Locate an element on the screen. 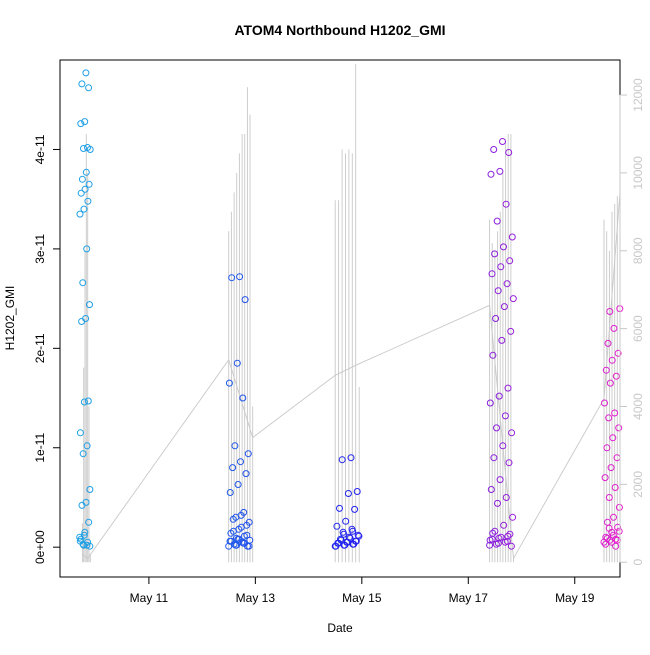 The width and height of the screenshot is (650, 655). y-right-tick-label: 4000 is located at coordinates (638, 406).